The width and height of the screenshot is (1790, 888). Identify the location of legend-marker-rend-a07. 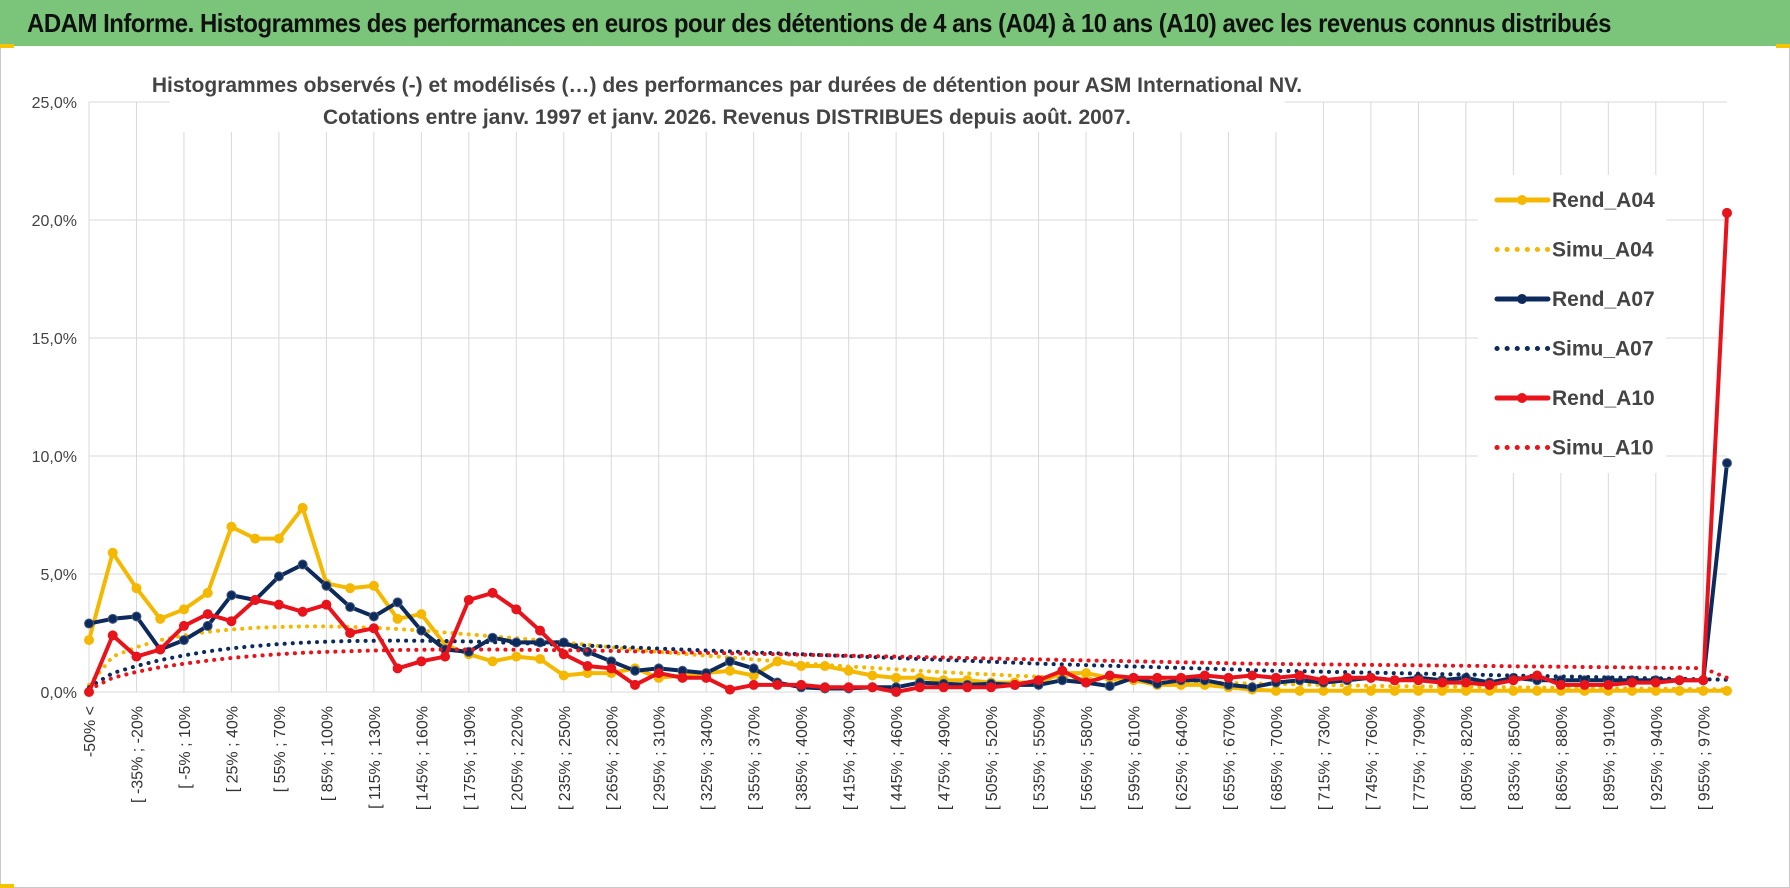
(1522, 299).